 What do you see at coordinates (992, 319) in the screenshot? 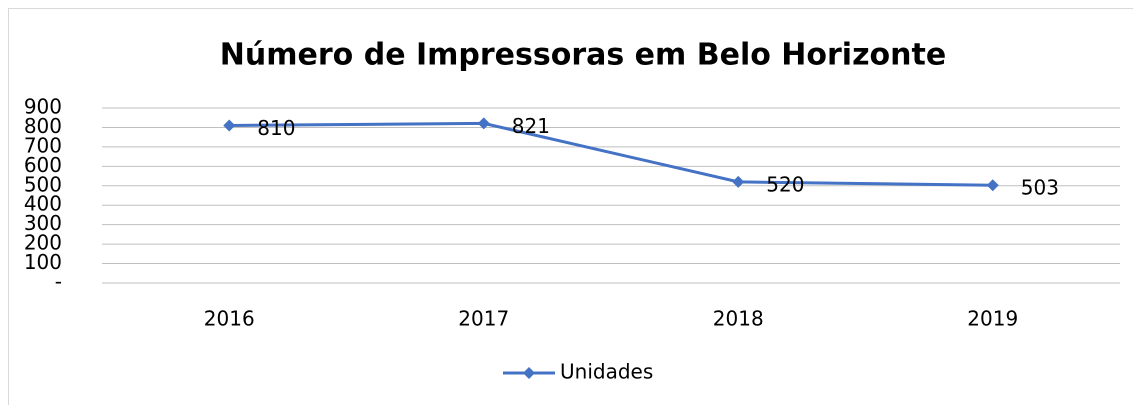
I see `x-tick-label: 2019` at bounding box center [992, 319].